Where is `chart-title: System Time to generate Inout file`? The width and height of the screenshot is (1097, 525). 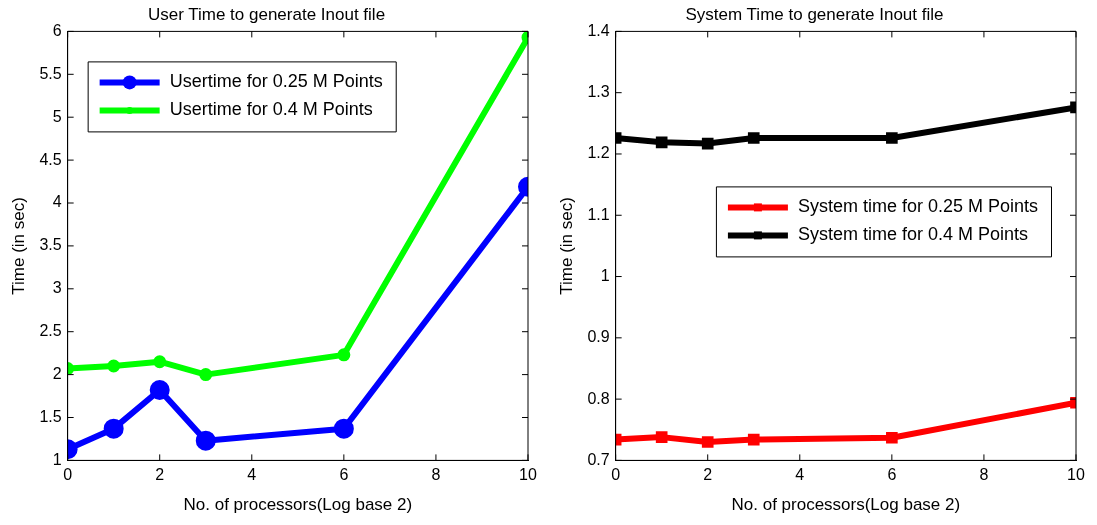 chart-title: System Time to generate Inout file is located at coordinates (814, 14).